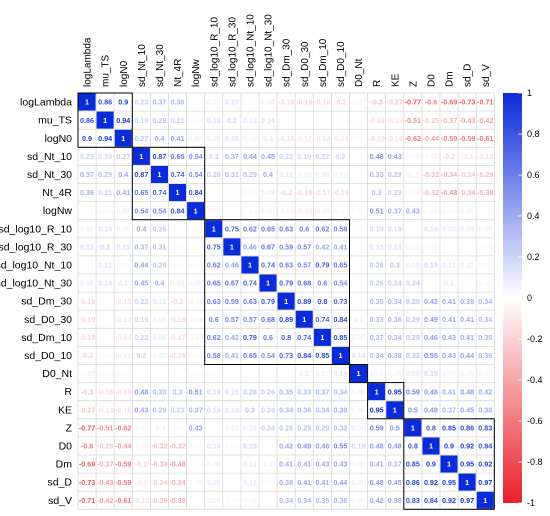 Image resolution: width=550 pixels, height=516 pixels. What do you see at coordinates (106, 70) in the screenshot?
I see `column-label: mu_TS` at bounding box center [106, 70].